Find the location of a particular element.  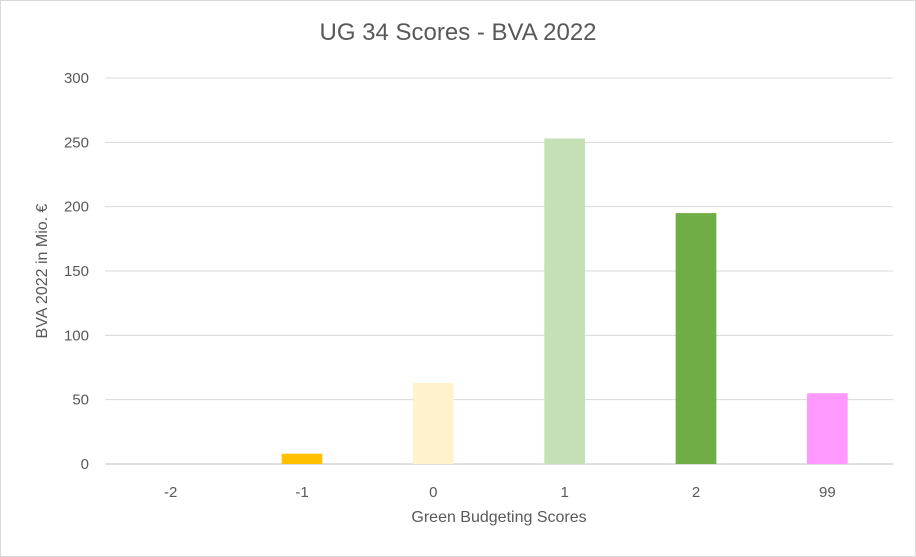

x-axis-label: Green Budgeting Scores is located at coordinates (499, 517).